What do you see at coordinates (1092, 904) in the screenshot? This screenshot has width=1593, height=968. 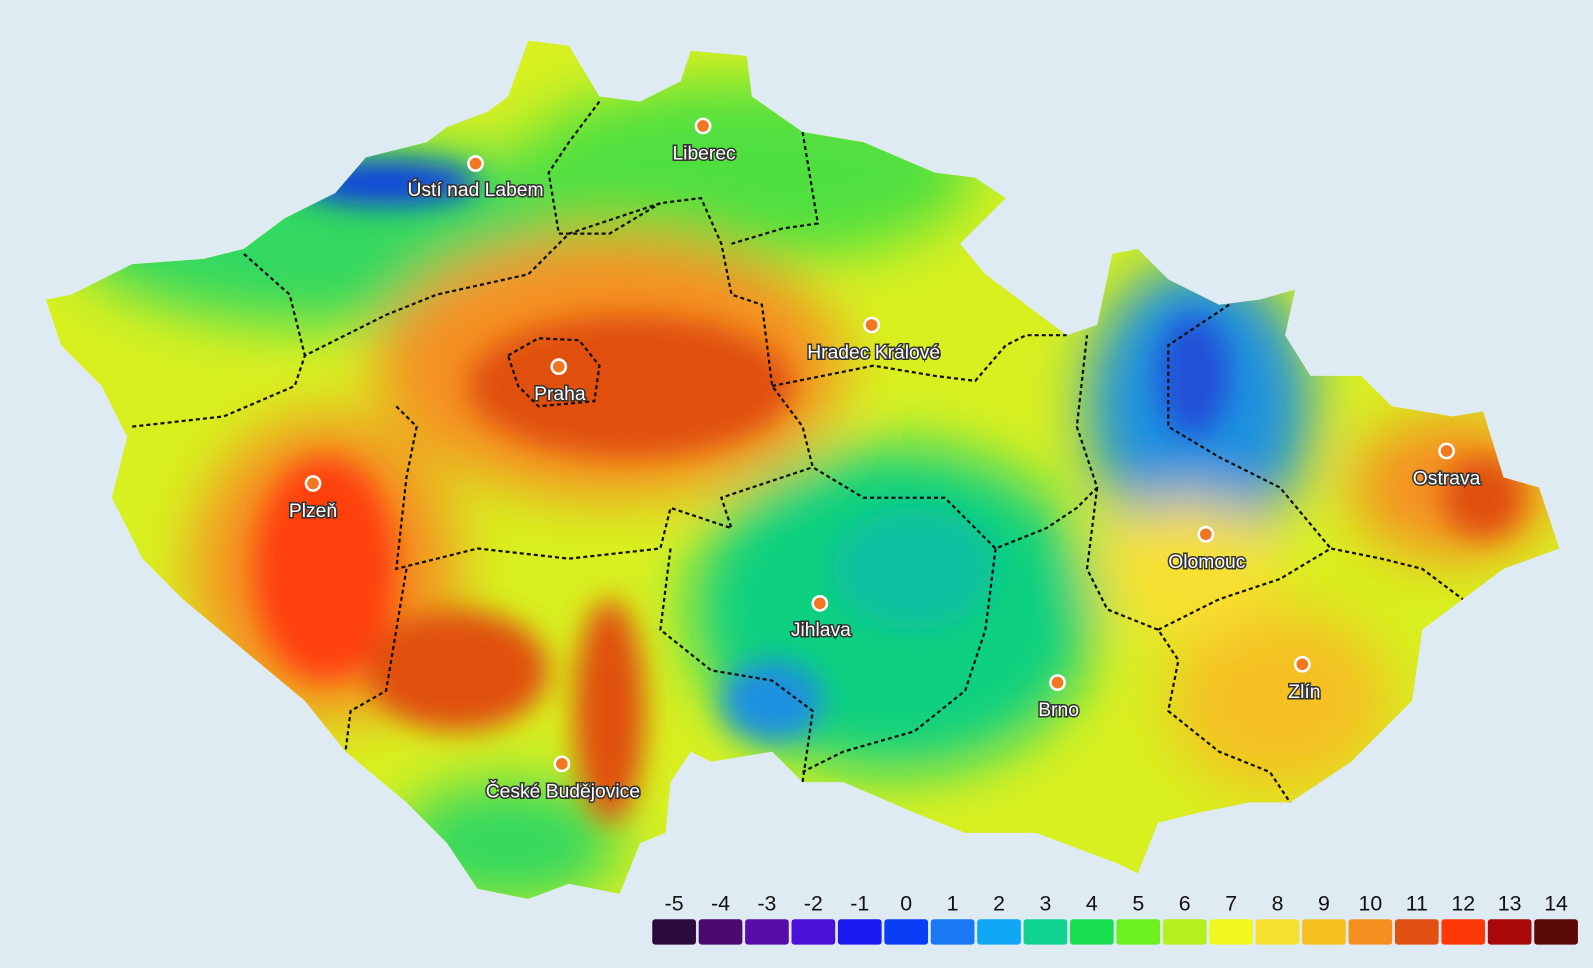 I see `legend-label: 4` at bounding box center [1092, 904].